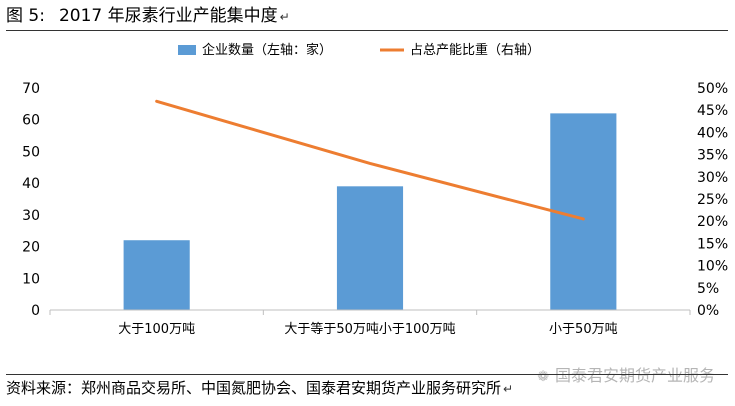 Image resolution: width=735 pixels, height=406 pixels. What do you see at coordinates (367, 16) in the screenshot?
I see `figure-title-row: 图 5: 2017 年尿素行业产能集中度 ↵` at bounding box center [367, 16].